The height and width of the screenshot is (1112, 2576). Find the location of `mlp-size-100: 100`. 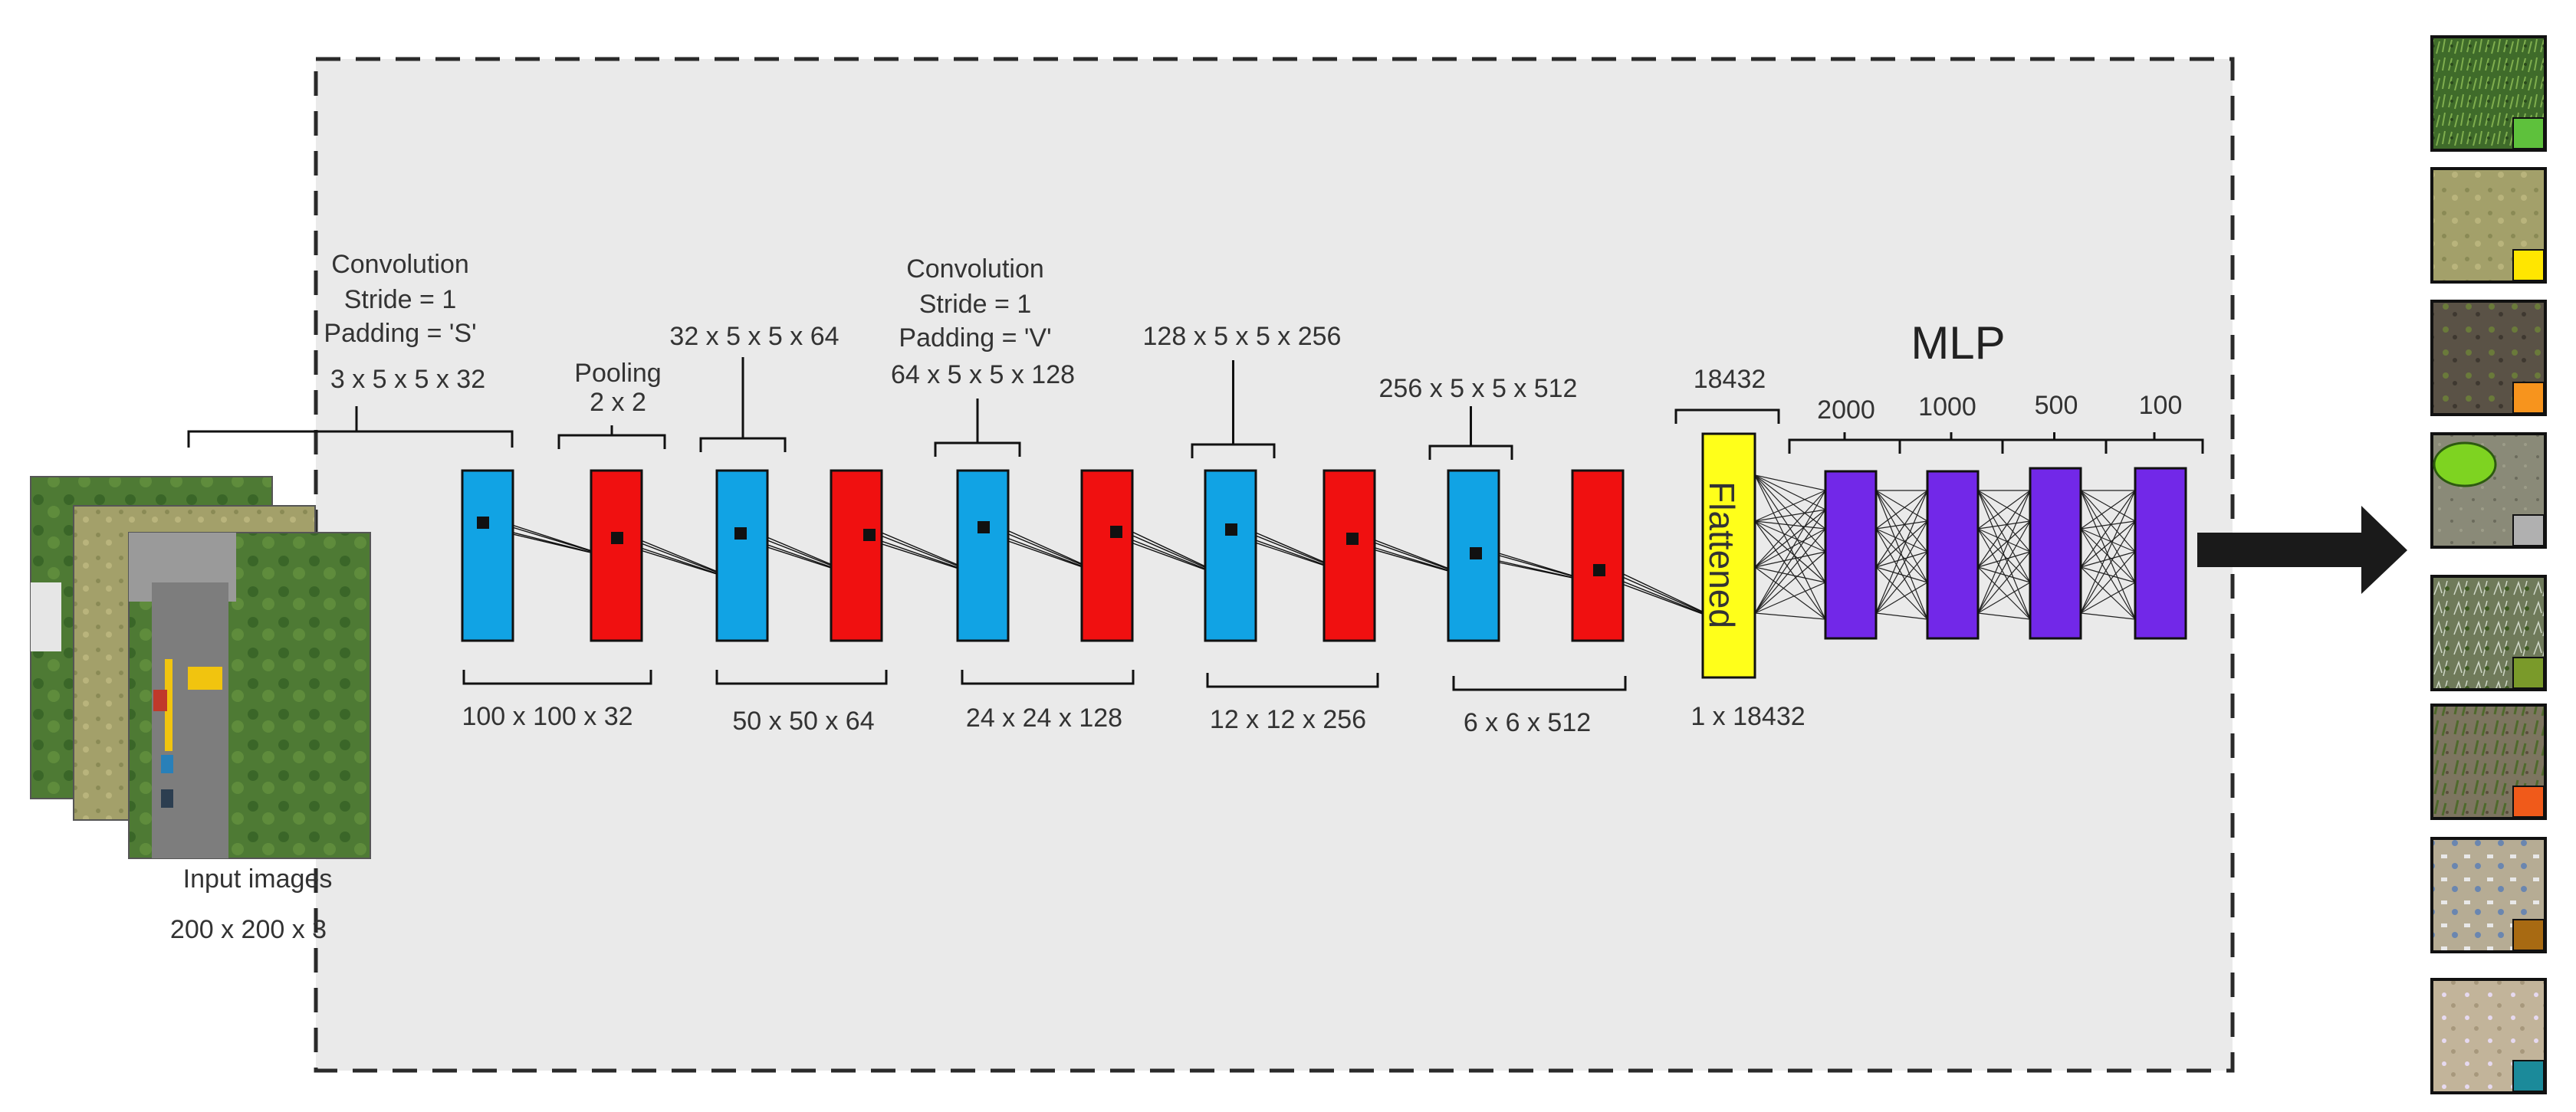

mlp-size-100: 100 is located at coordinates (2161, 405).